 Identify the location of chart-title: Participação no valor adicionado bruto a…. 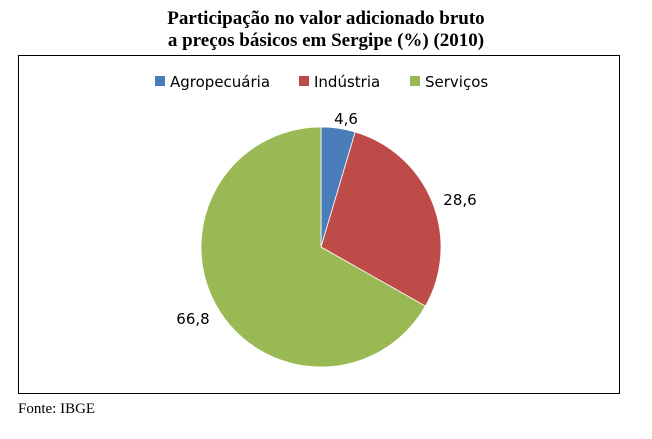
(326, 30).